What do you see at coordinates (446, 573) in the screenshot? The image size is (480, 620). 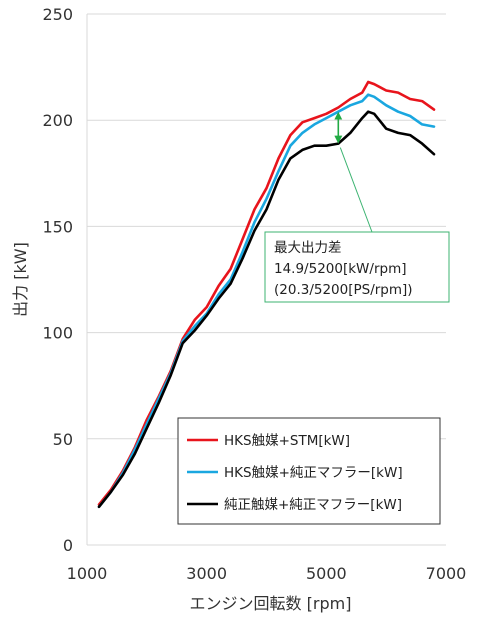 I see `x-tick-label: 7000` at bounding box center [446, 573].